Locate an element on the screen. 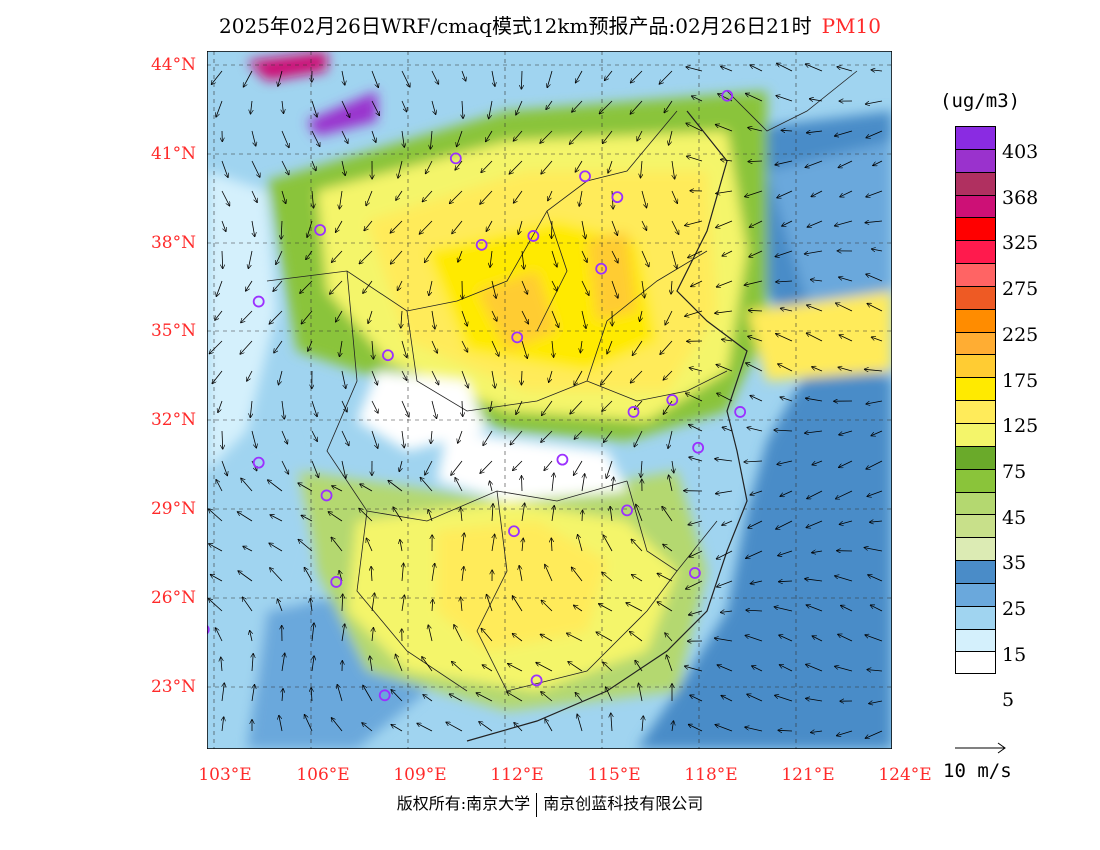 The width and height of the screenshot is (1100, 850). colorbar-label: 275 is located at coordinates (1020, 289).